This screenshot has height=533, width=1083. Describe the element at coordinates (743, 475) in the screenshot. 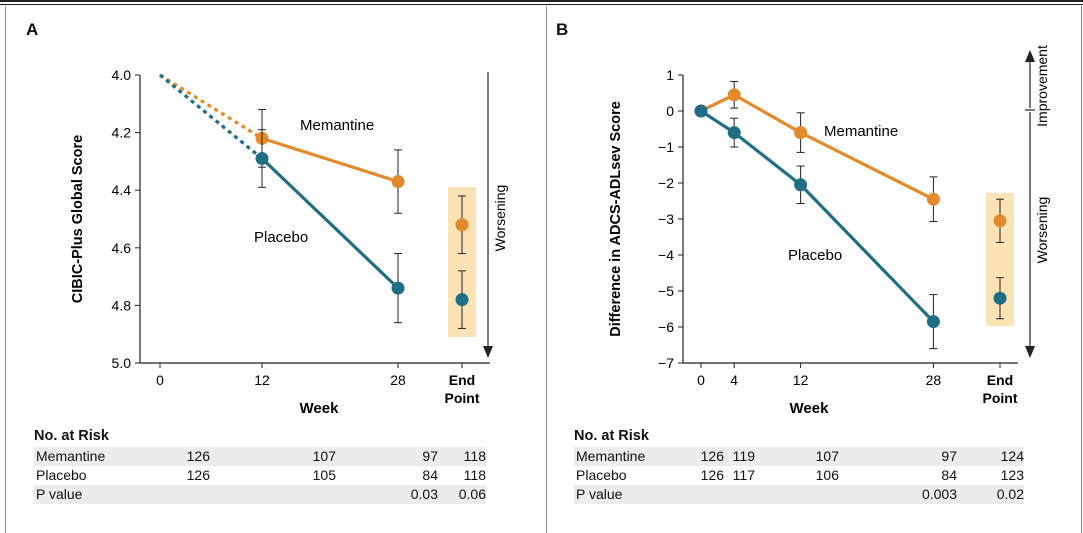

I see `panel-b-risk-cell: 117` at that location.